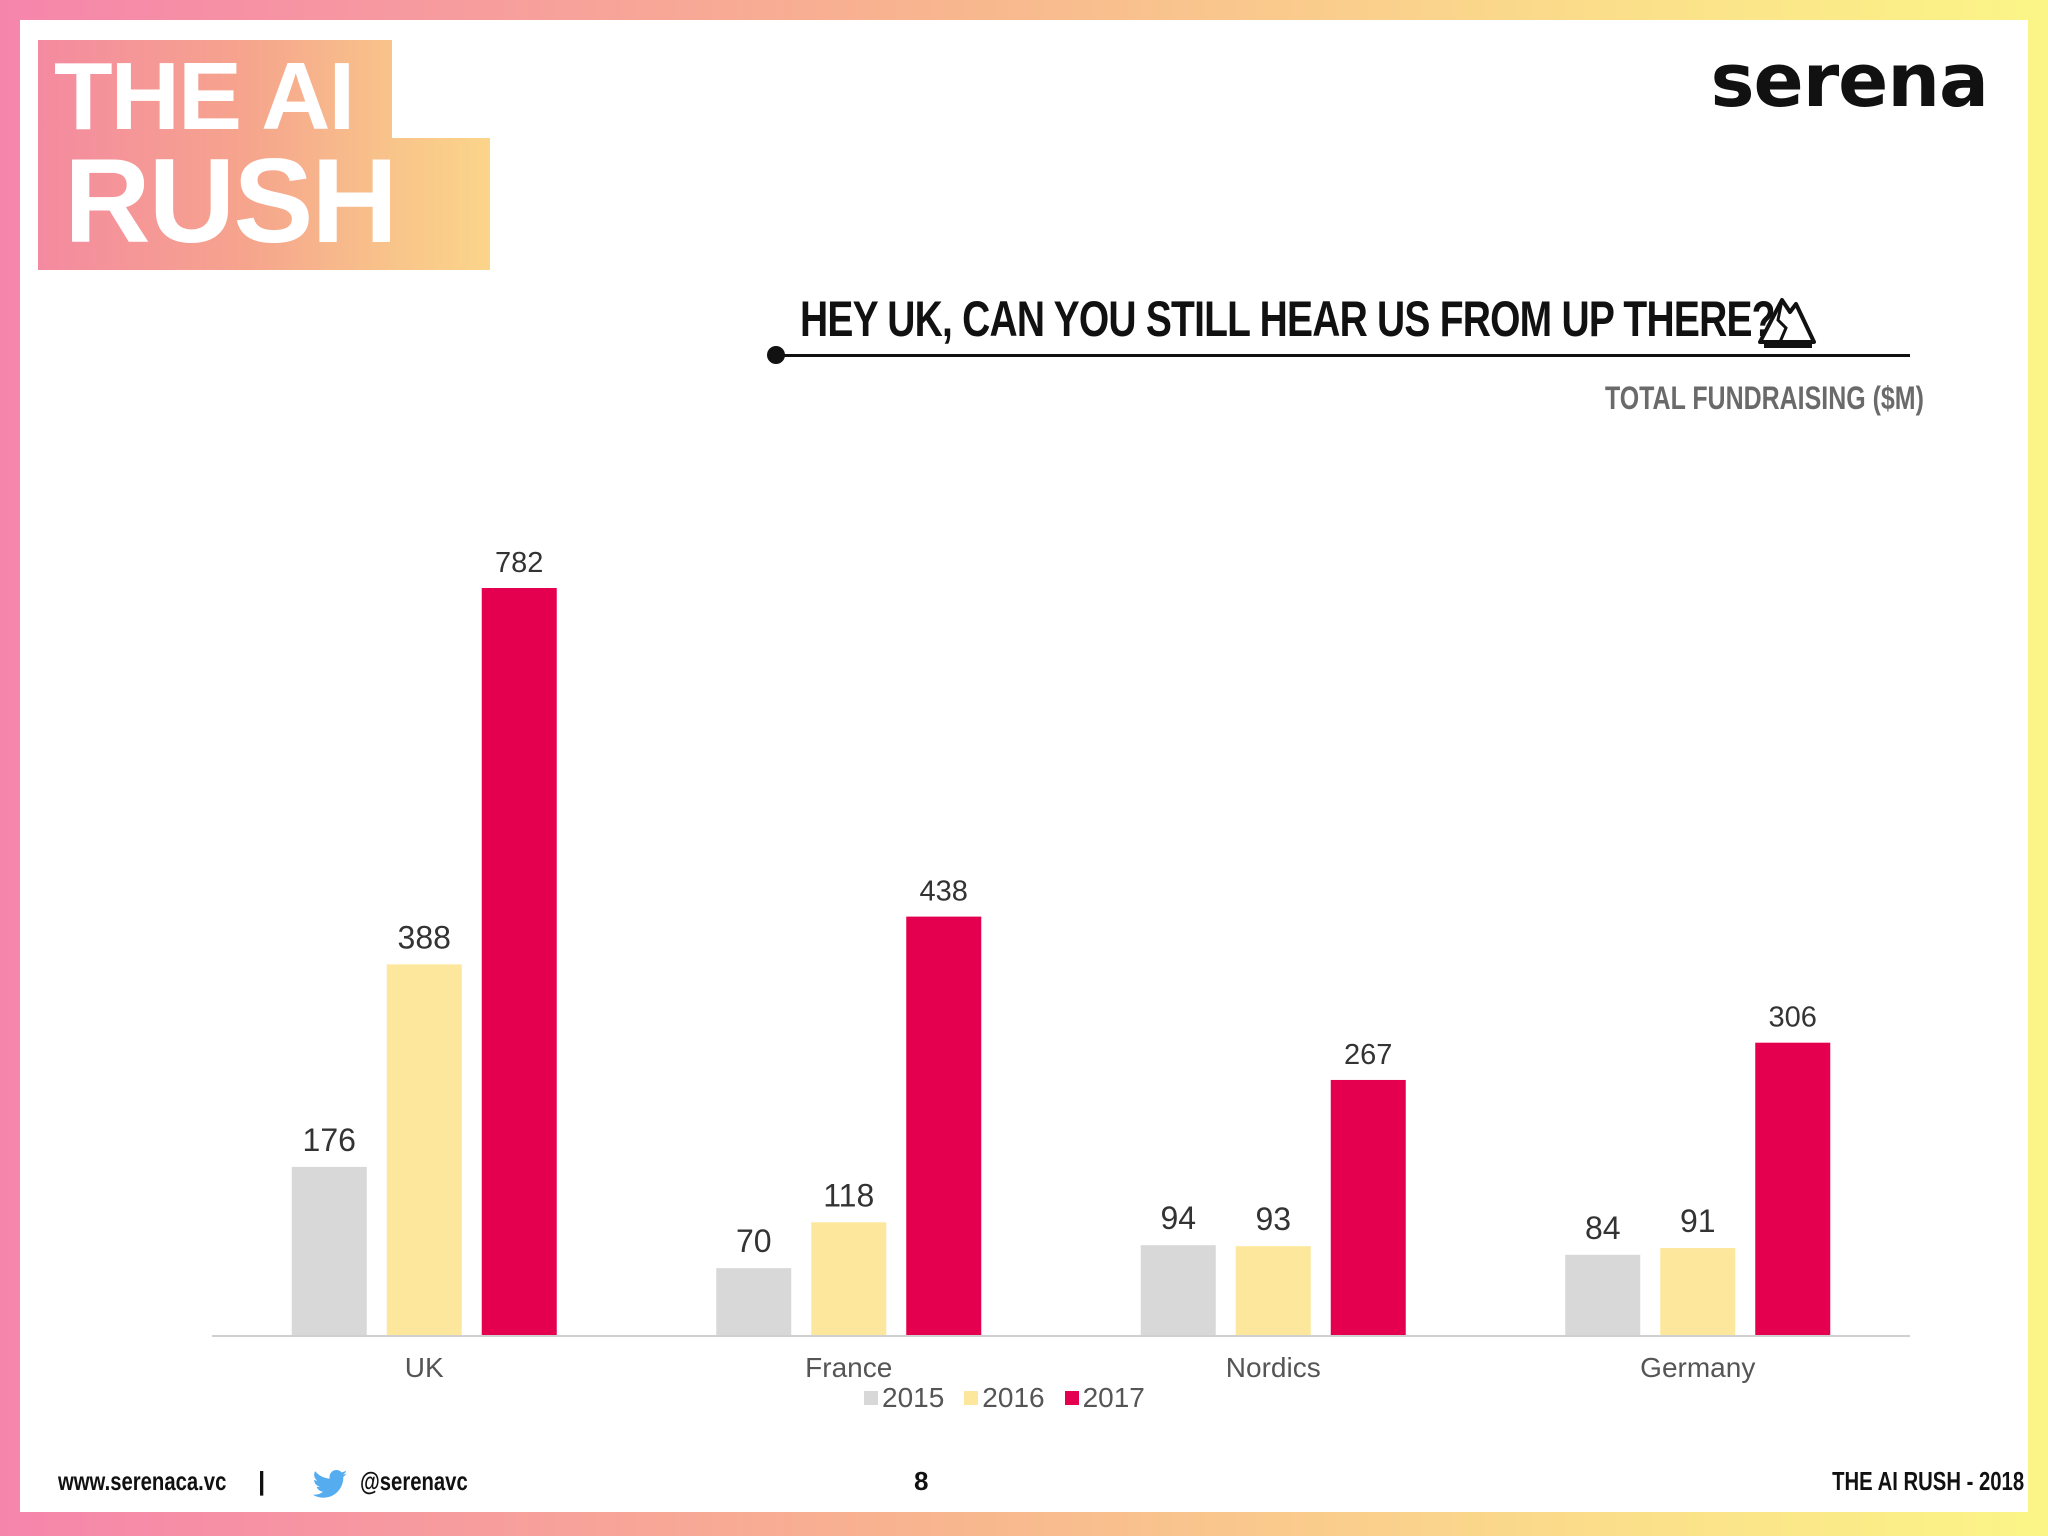 The image size is (2048, 1536). Describe the element at coordinates (848, 1195) in the screenshot. I see `data-label-france-2016: 118` at that location.